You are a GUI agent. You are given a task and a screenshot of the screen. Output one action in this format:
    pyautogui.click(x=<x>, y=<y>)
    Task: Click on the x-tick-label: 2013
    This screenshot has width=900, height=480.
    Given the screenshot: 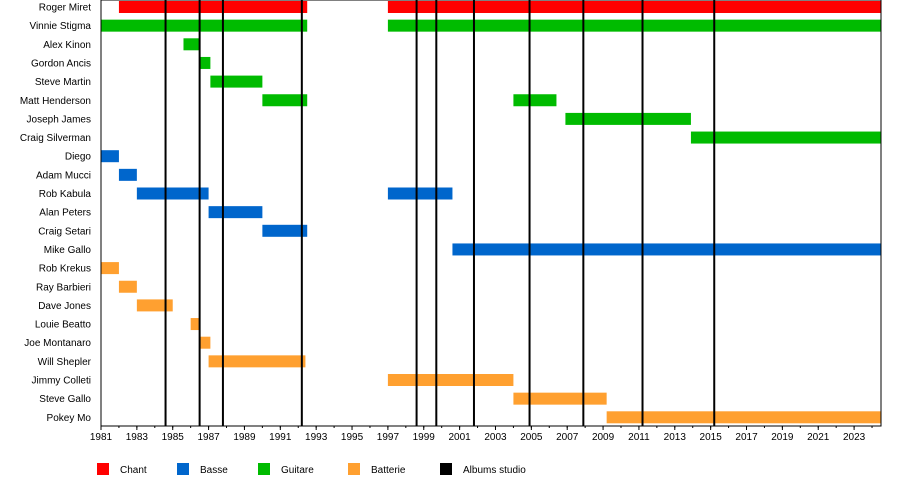 What is the action you would take?
    pyautogui.click(x=675, y=437)
    